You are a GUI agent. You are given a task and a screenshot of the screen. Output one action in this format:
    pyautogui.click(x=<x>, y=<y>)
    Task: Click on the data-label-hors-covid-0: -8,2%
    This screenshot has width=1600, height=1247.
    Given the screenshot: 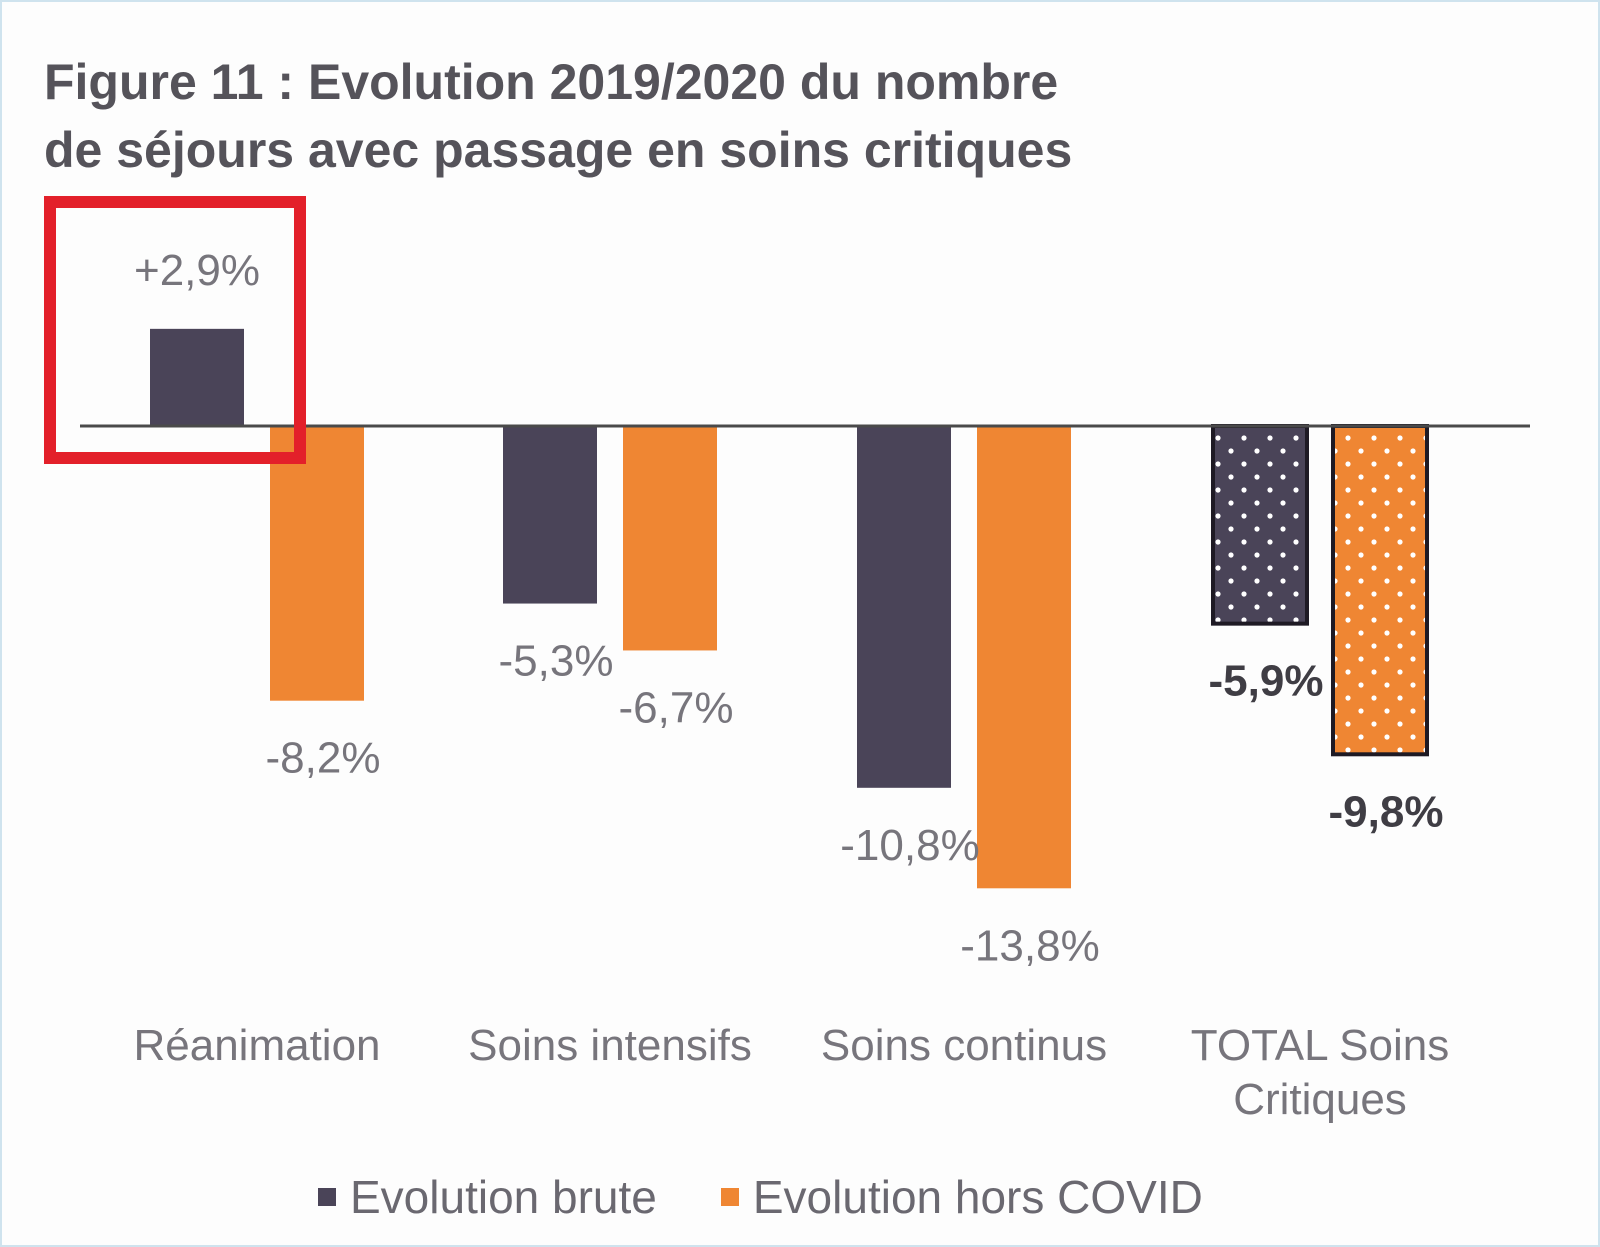 What is the action you would take?
    pyautogui.click(x=323, y=758)
    